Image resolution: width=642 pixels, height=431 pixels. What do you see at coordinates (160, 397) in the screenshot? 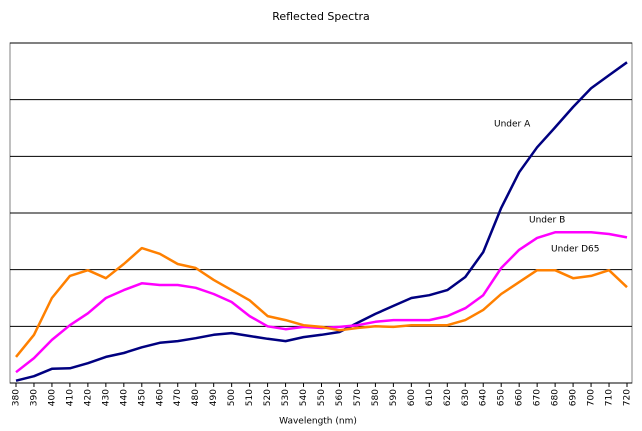
I see `x-tick-label: 460` at bounding box center [160, 397].